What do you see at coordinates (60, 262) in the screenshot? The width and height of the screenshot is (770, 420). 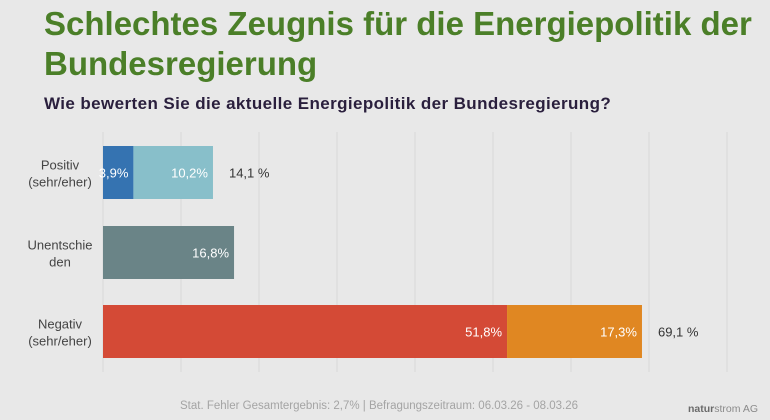 I see `category-label: den` at bounding box center [60, 262].